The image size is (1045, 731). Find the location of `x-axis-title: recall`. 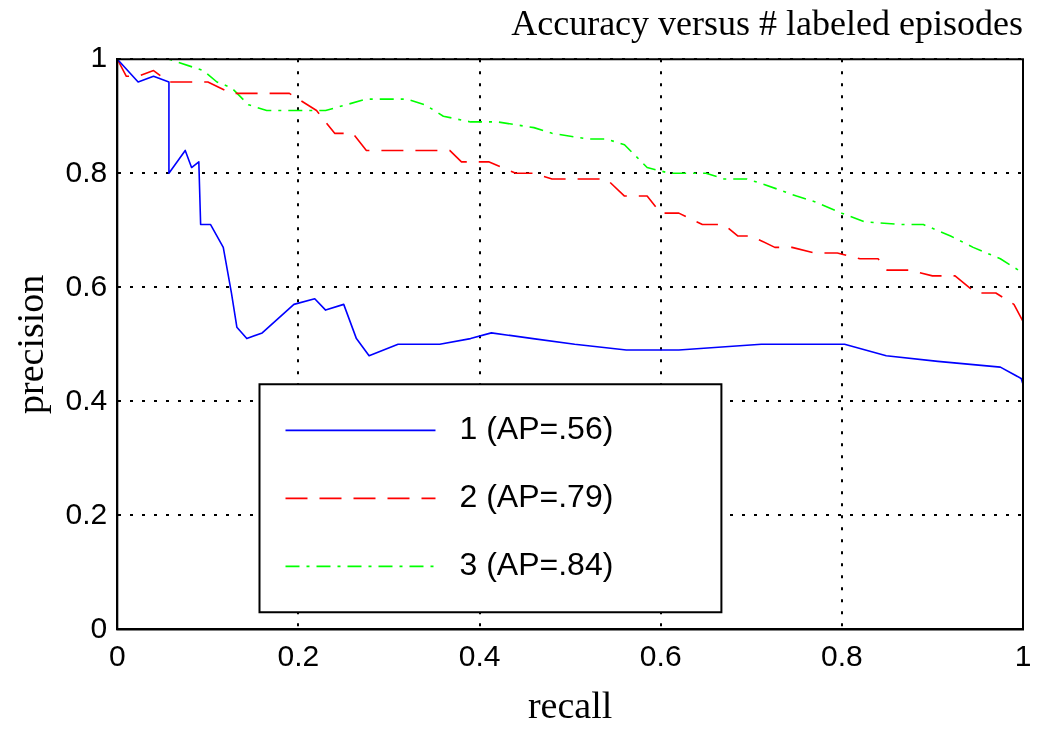

x-axis-title: recall is located at coordinates (570, 705).